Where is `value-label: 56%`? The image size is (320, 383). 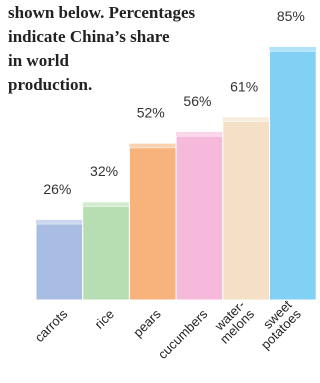
value-label: 56% is located at coordinates (197, 101).